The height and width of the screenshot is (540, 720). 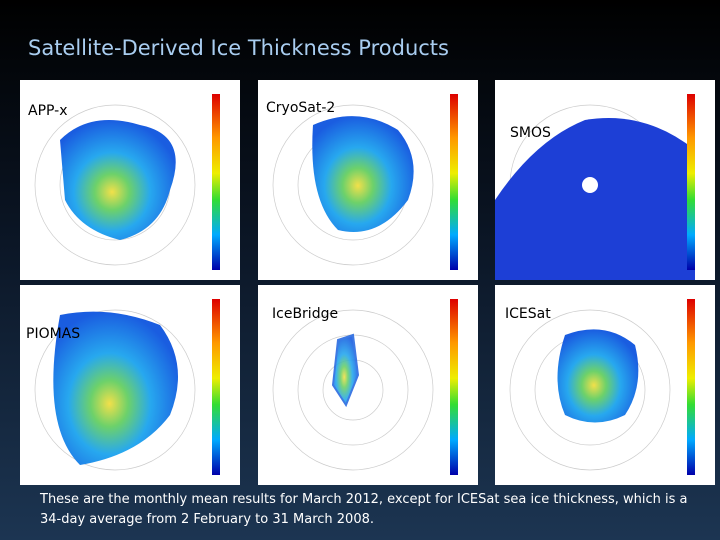 I want to click on panel-label: PIOMAS, so click(x=53, y=334).